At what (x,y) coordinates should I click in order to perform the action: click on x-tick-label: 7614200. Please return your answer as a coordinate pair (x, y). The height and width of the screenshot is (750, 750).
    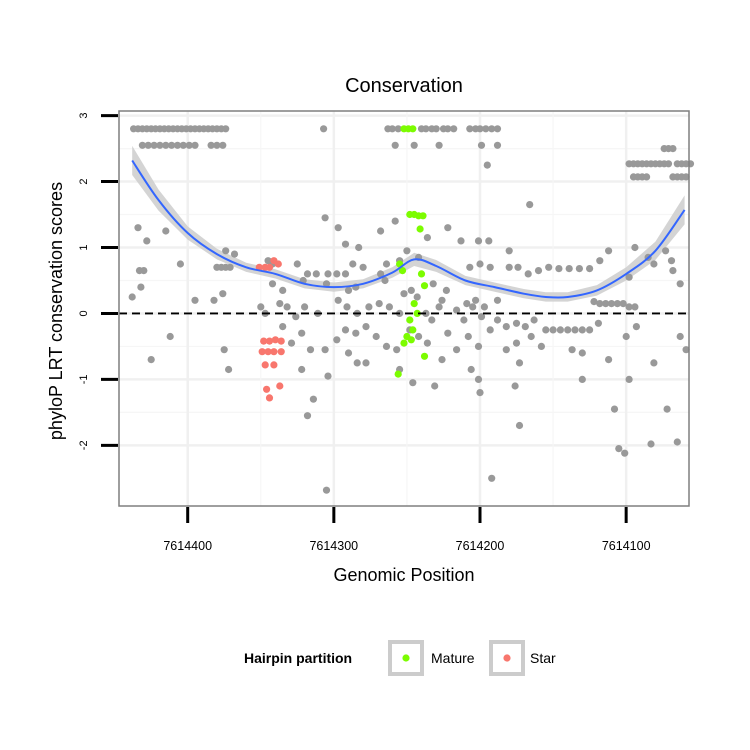
    Looking at the image, I should click on (480, 546).